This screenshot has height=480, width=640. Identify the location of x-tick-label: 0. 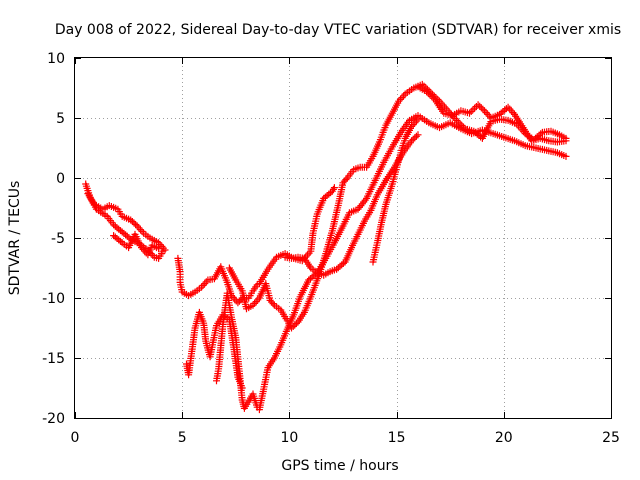
(75, 438).